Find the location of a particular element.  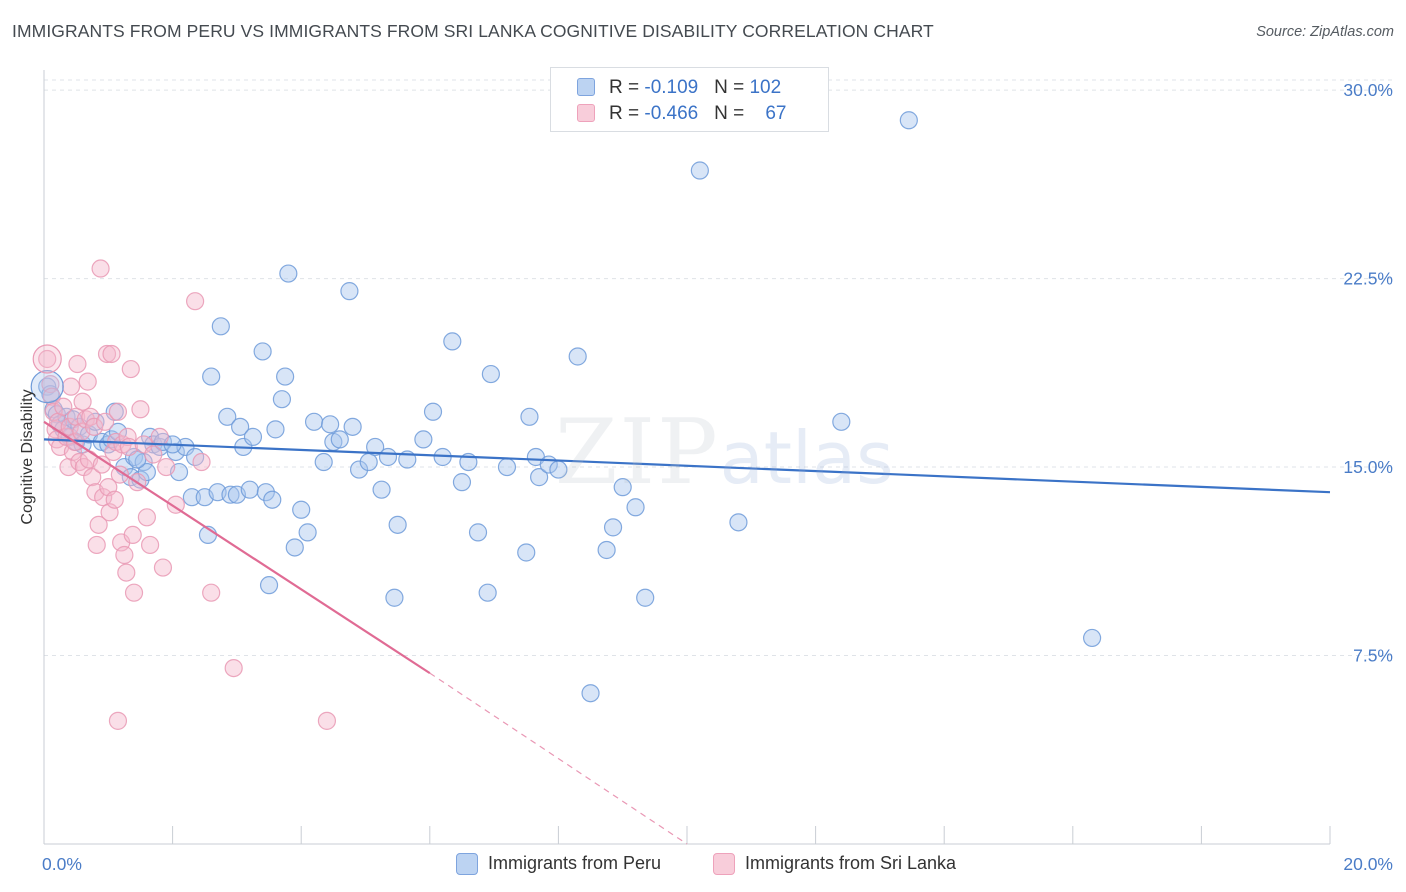

y-tick-label: 7.5% is located at coordinates (1373, 656).